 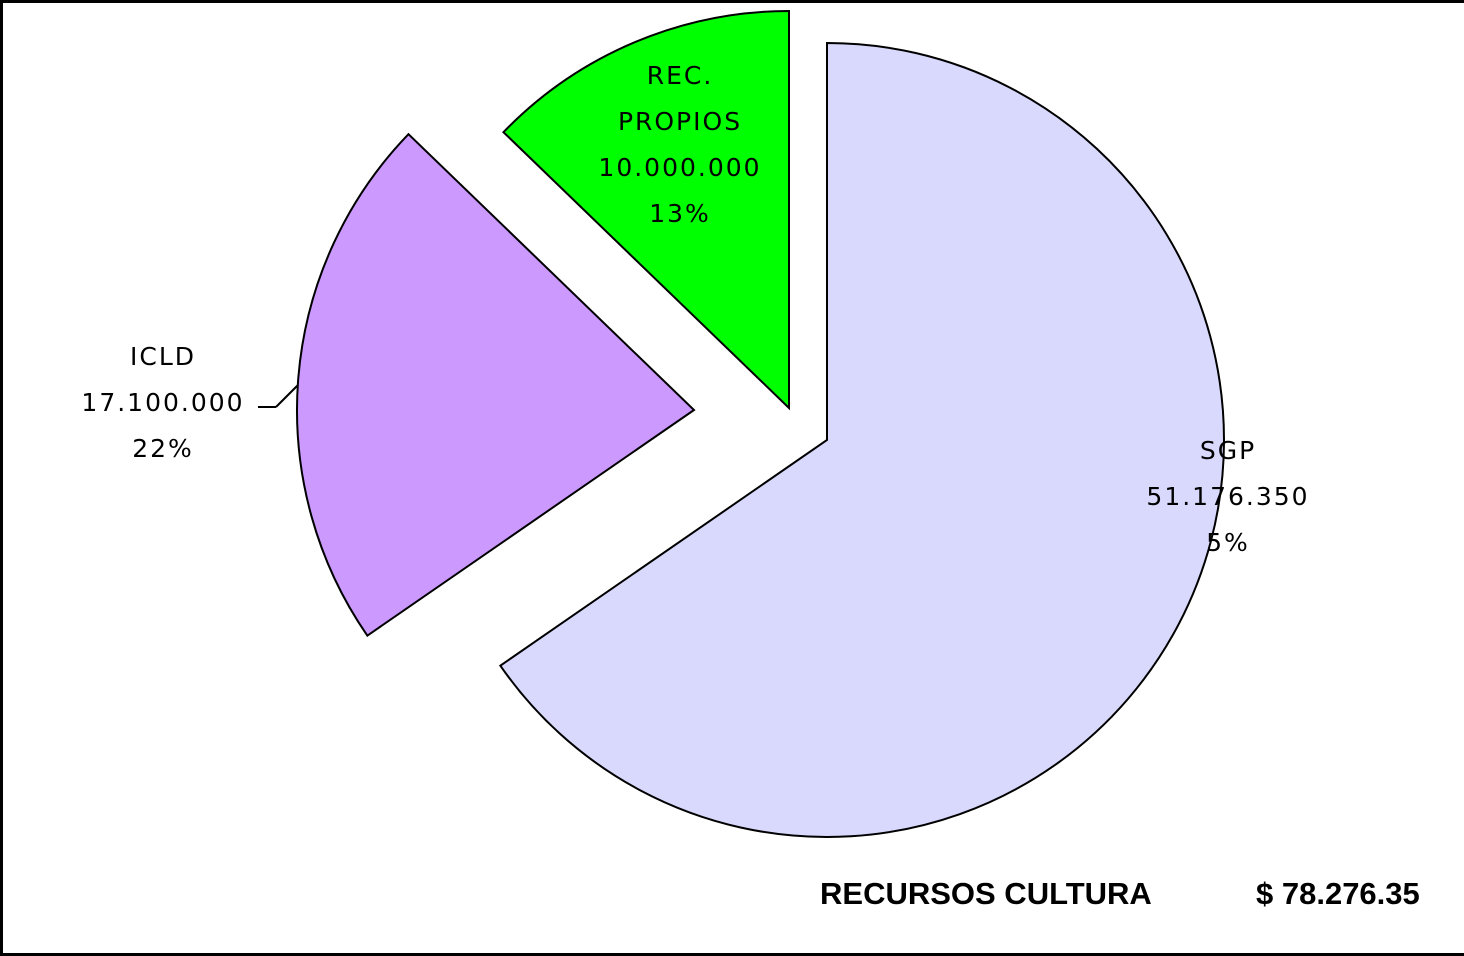 I want to click on annotation: RECURSOS CULTURA, so click(x=986, y=893).